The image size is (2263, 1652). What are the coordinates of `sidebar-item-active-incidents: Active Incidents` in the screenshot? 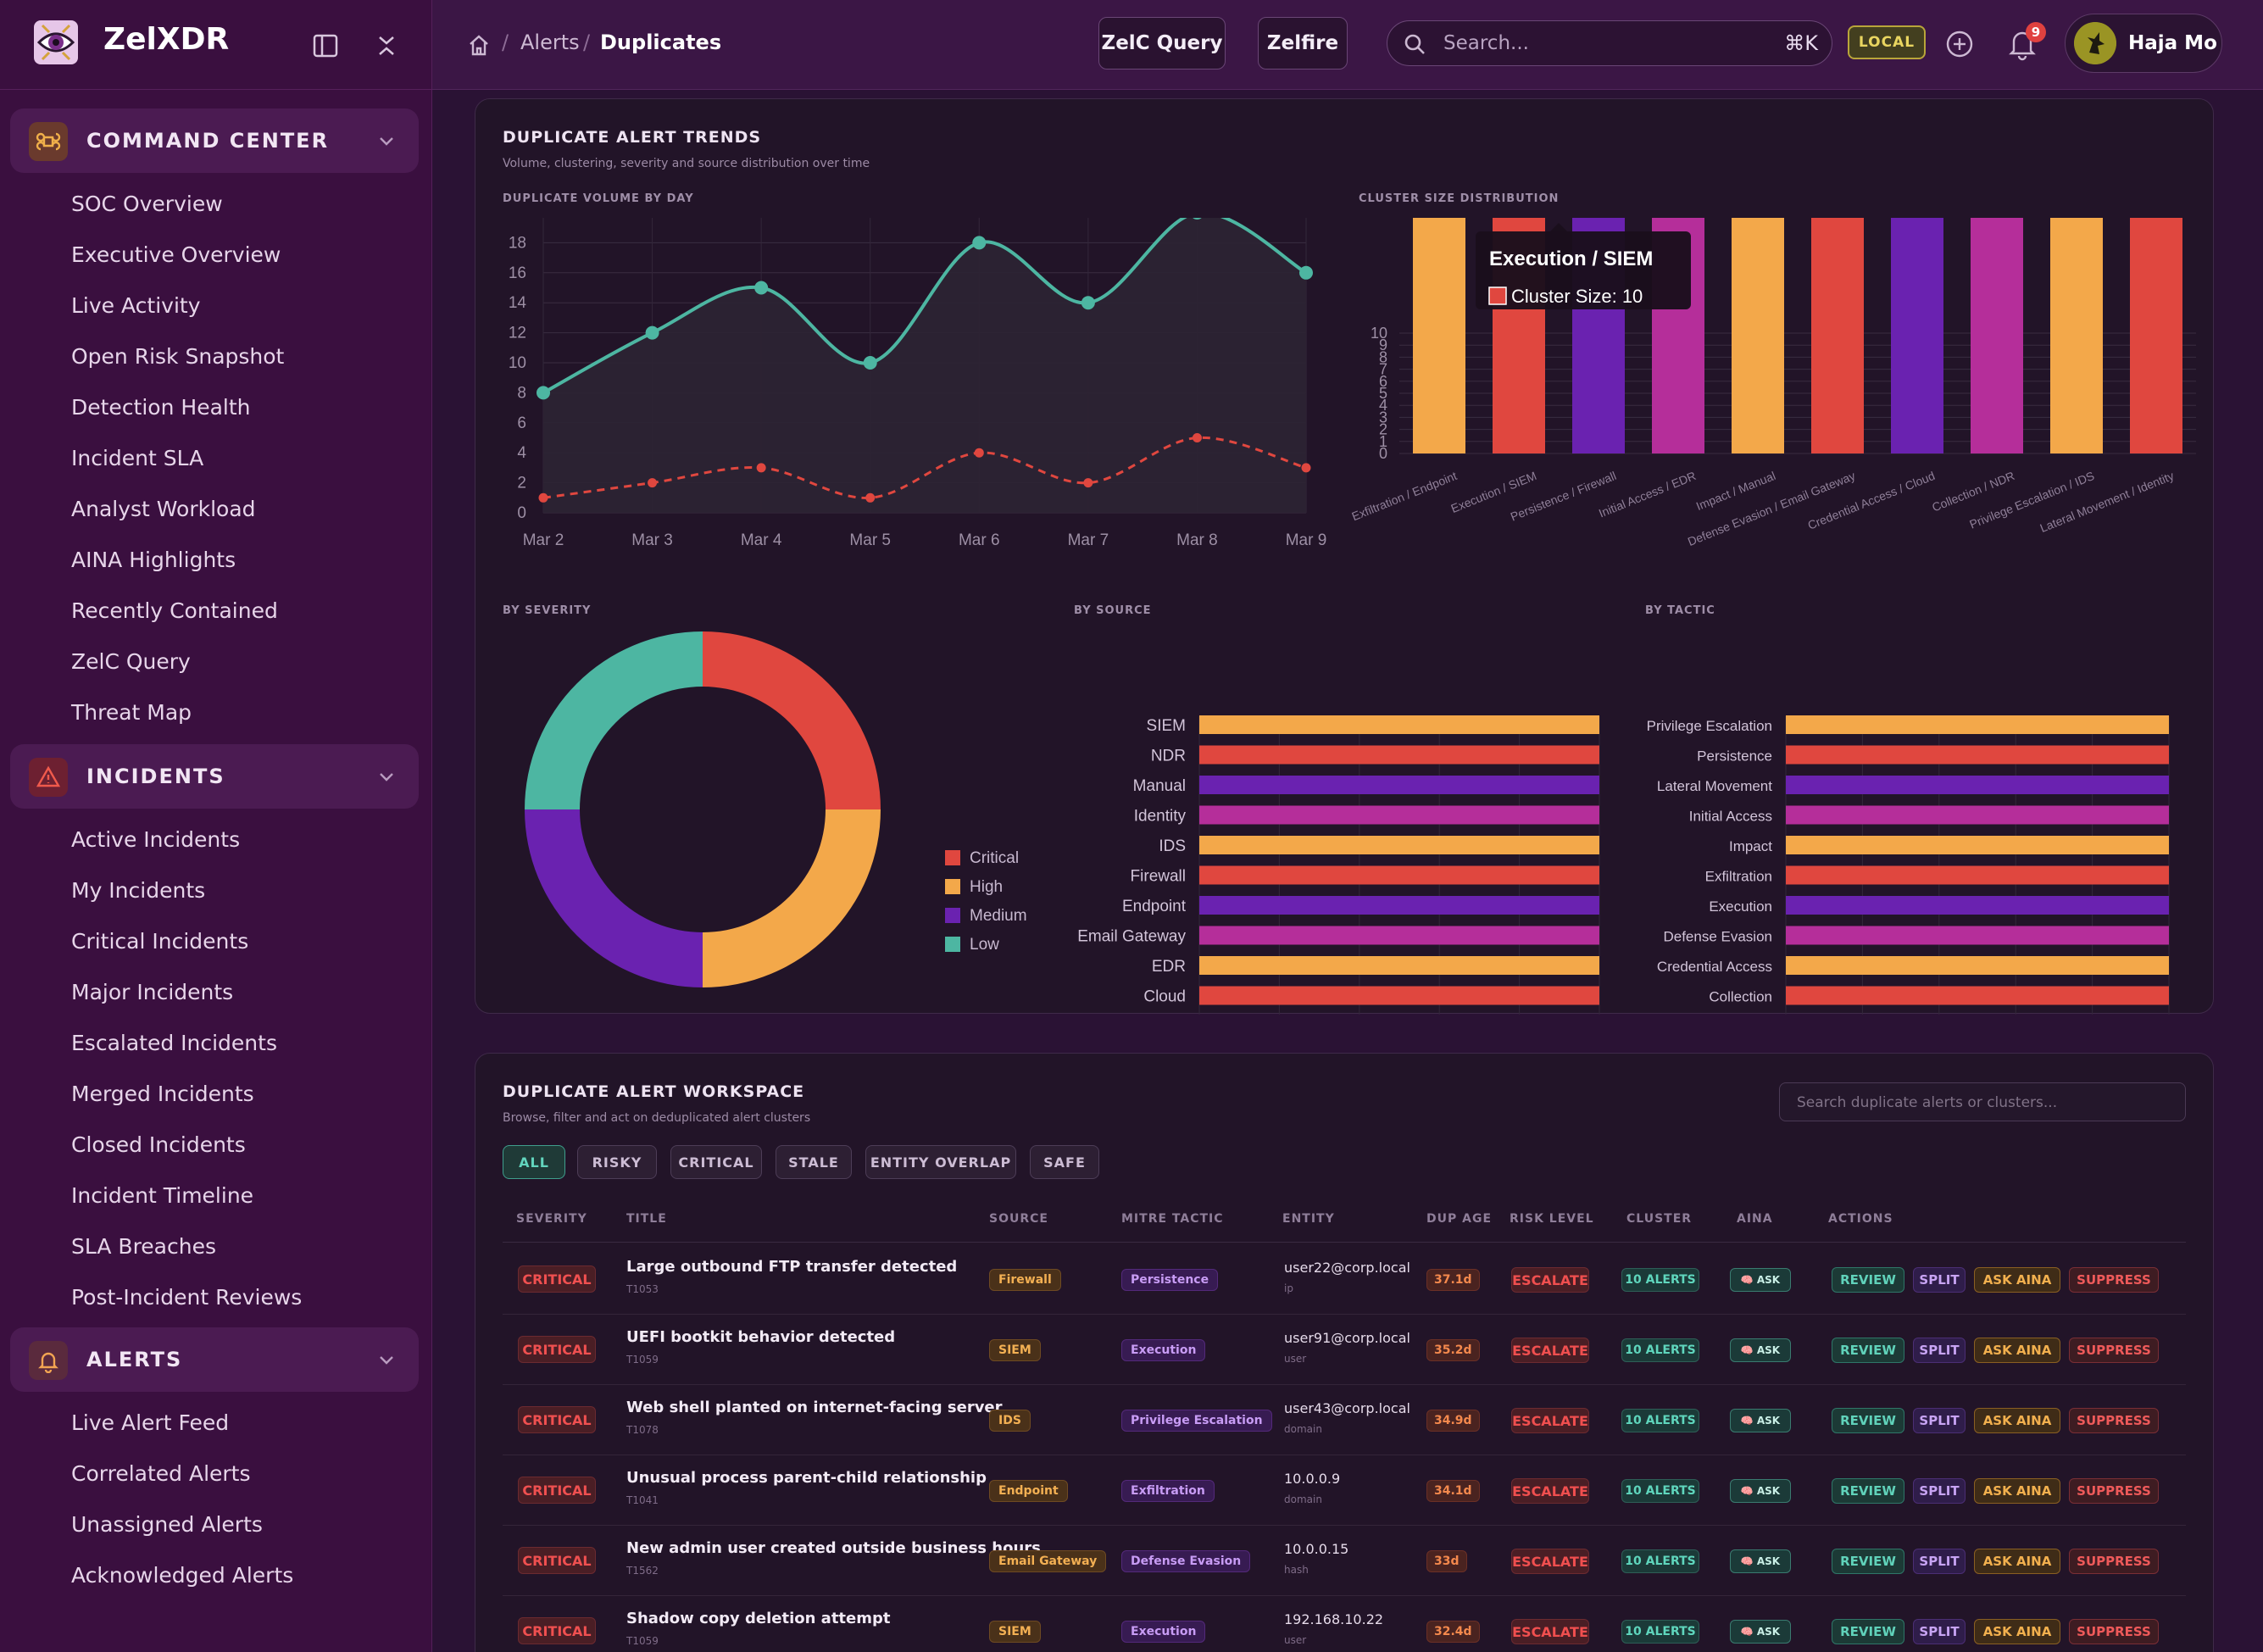 It's located at (156, 839).